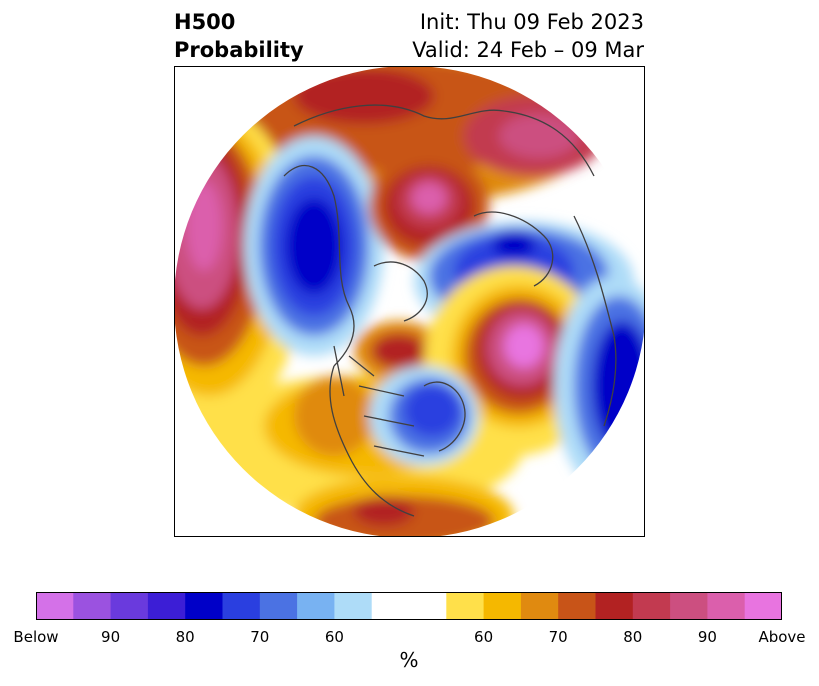 This screenshot has height=686, width=819. What do you see at coordinates (239, 50) in the screenshot?
I see `title-product: Probability` at bounding box center [239, 50].